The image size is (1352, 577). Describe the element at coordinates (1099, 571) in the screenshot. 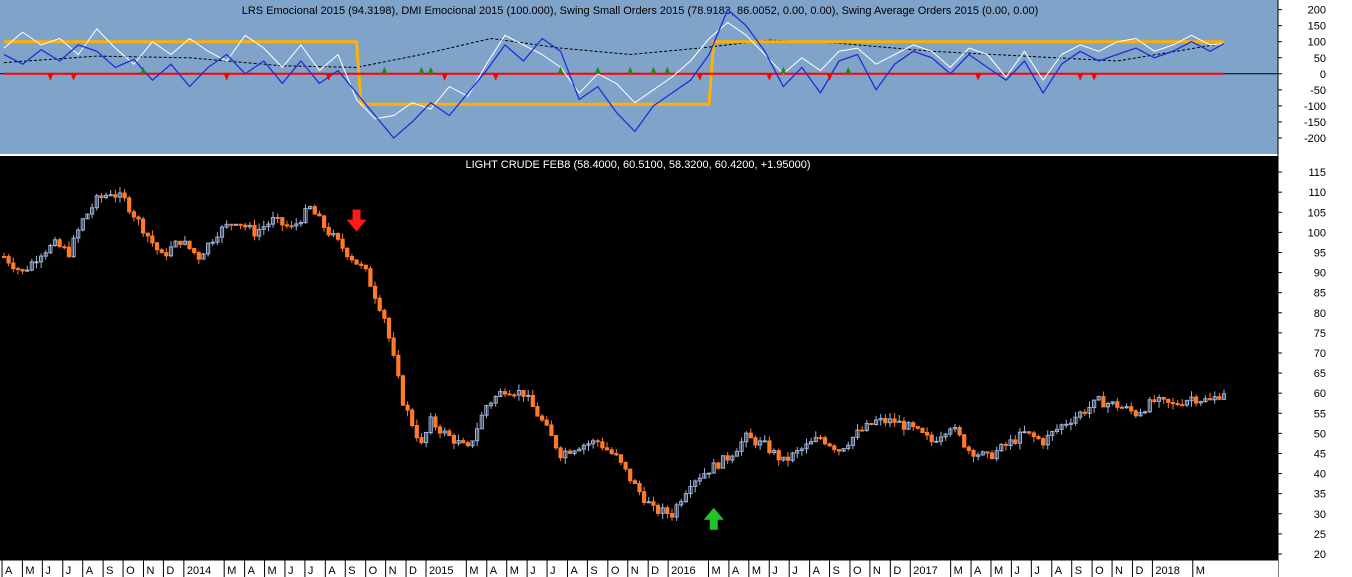

I see `x-tick-label: O` at that location.